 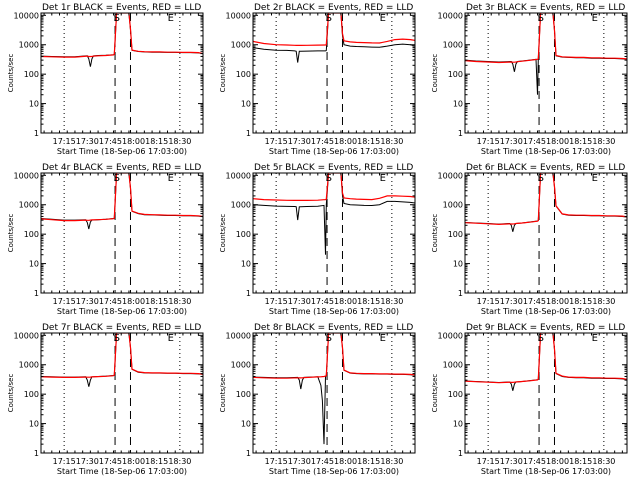 I want to click on panel-title: Det 3r BLACK = Events, RED = LLD, so click(x=545, y=8).